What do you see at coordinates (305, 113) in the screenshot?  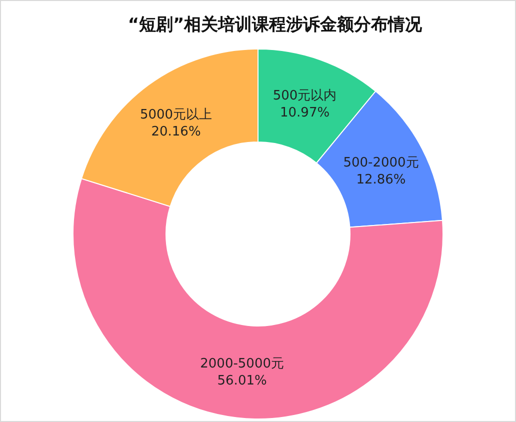 I see `data-label: 10.97%` at bounding box center [305, 113].